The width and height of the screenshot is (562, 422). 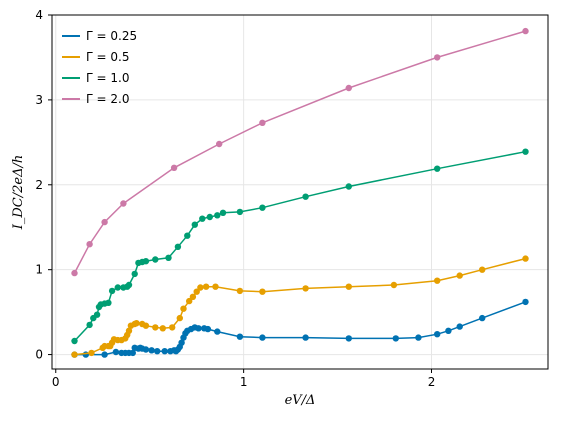 I want to click on legend-label: Γ = 2.0, so click(x=107, y=99).